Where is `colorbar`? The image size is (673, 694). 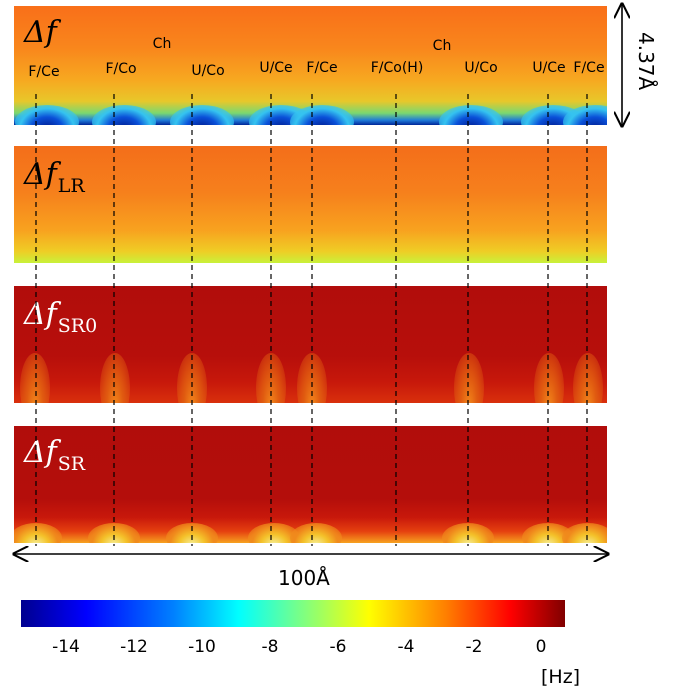
colorbar is located at coordinates (293, 613).